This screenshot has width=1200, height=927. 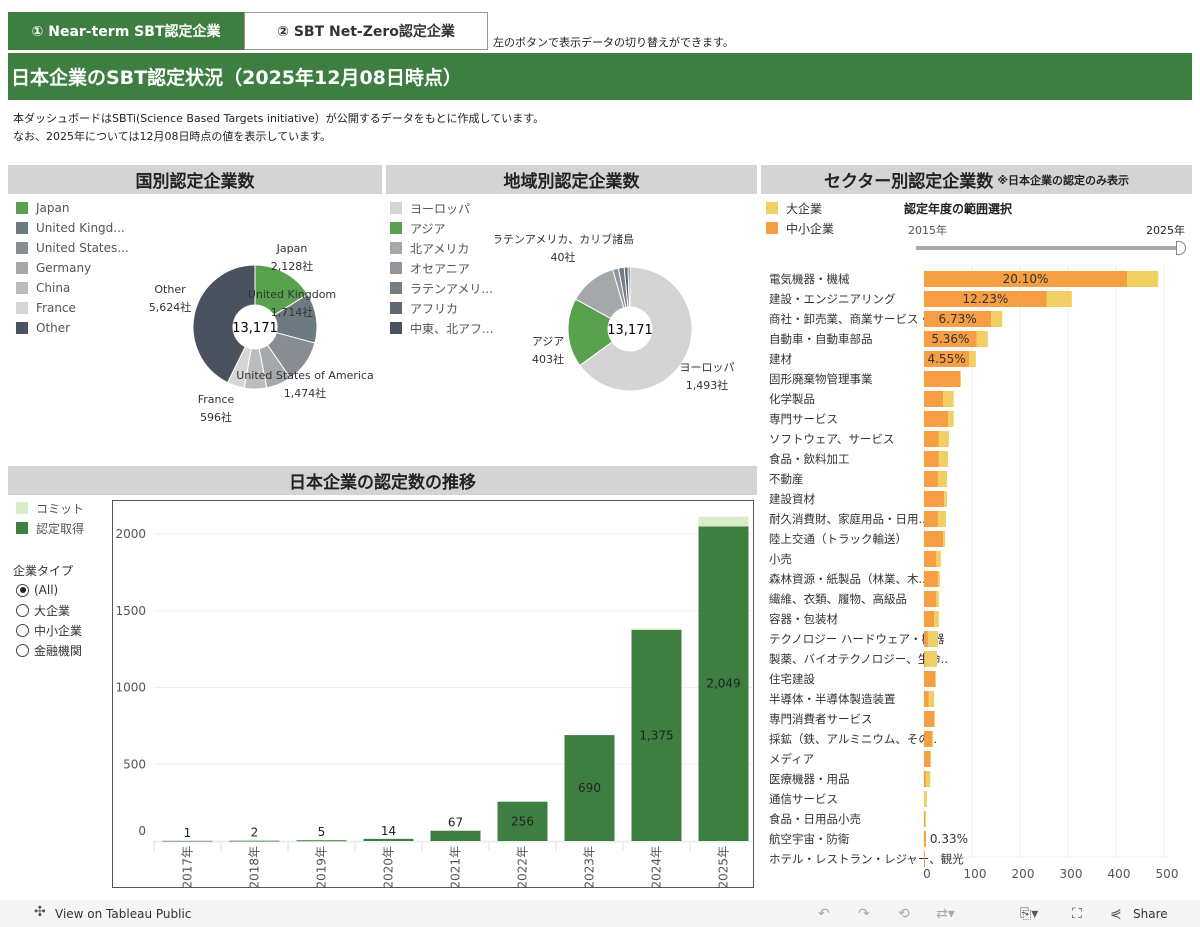 What do you see at coordinates (904, 914) in the screenshot?
I see `revert-icon: ⟲` at bounding box center [904, 914].